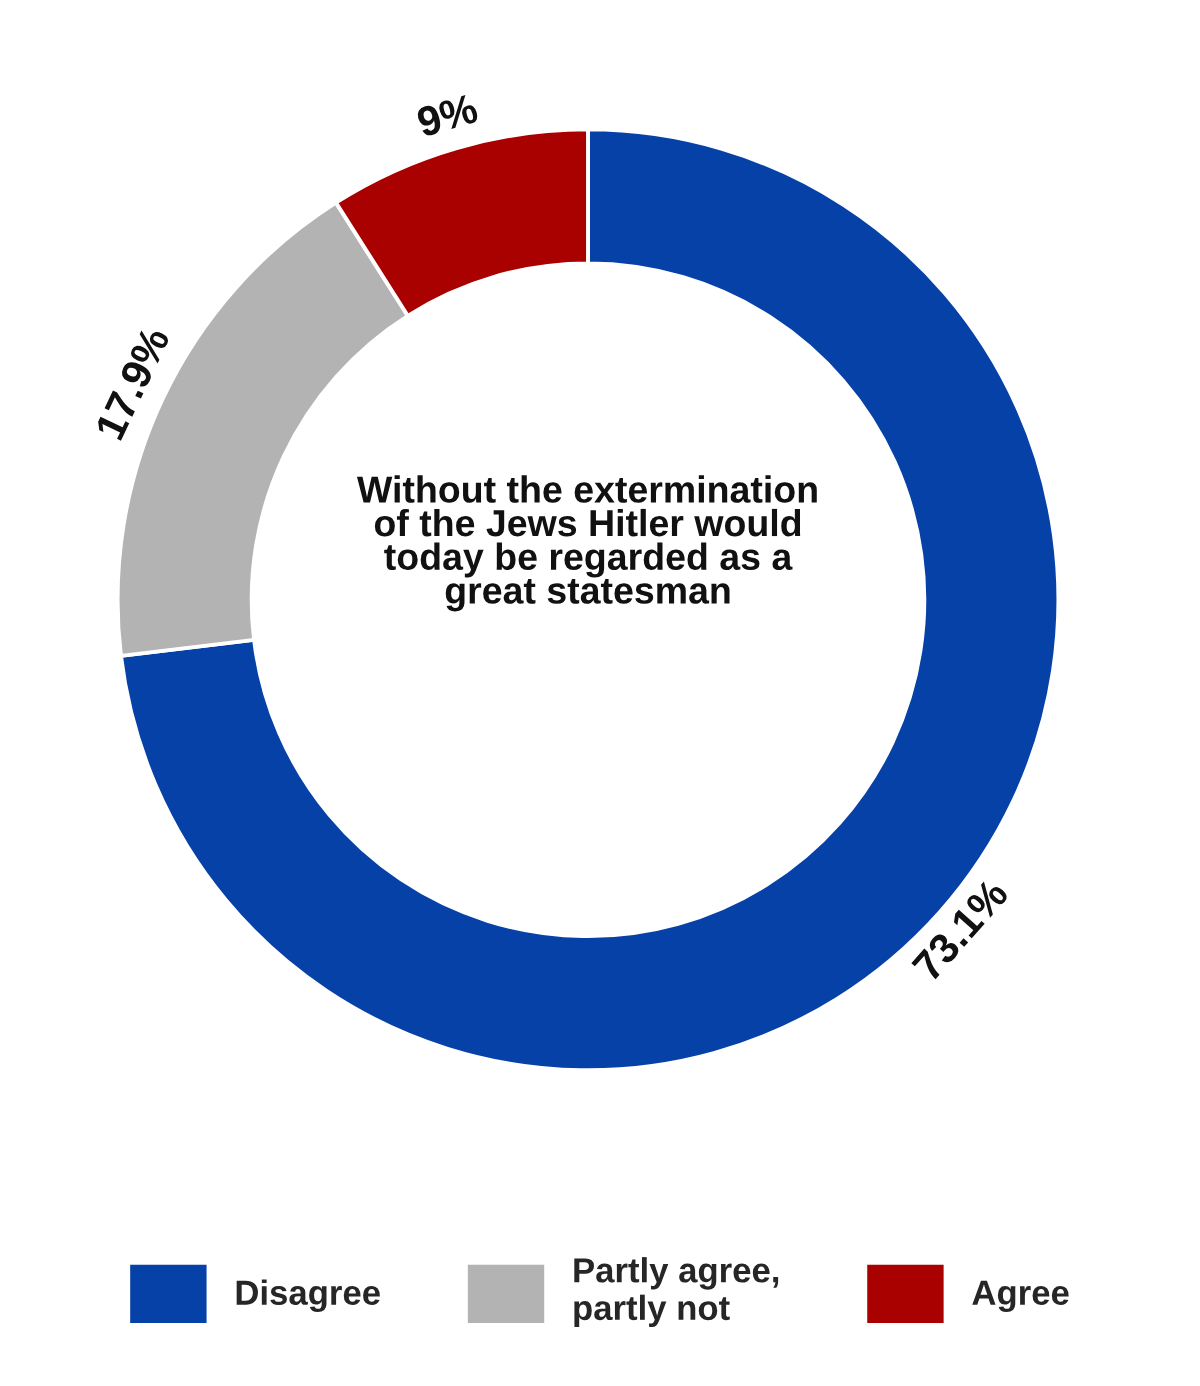 Image resolution: width=1200 pixels, height=1386 pixels. What do you see at coordinates (308, 1296) in the screenshot?
I see `legend-label: Disagree` at bounding box center [308, 1296].